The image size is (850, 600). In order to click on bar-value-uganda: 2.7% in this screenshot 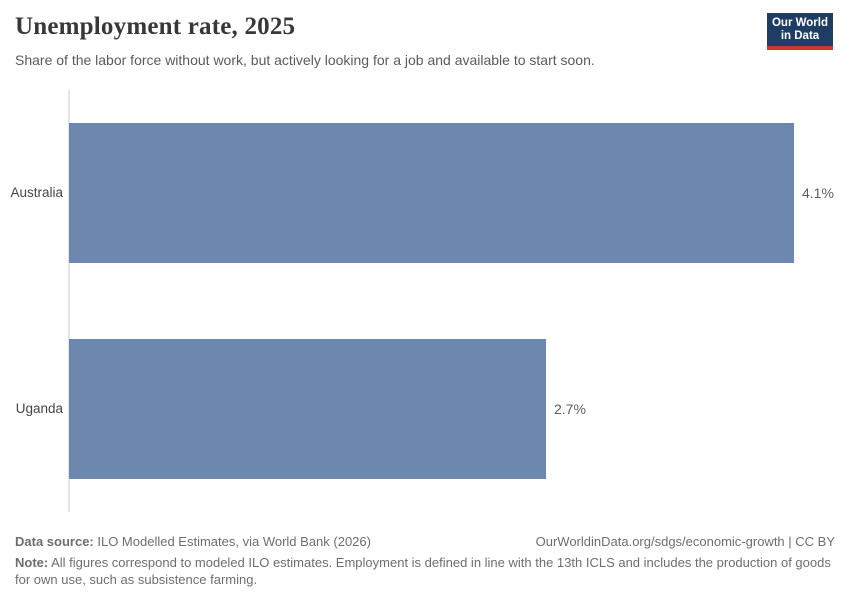, I will do `click(570, 409)`.